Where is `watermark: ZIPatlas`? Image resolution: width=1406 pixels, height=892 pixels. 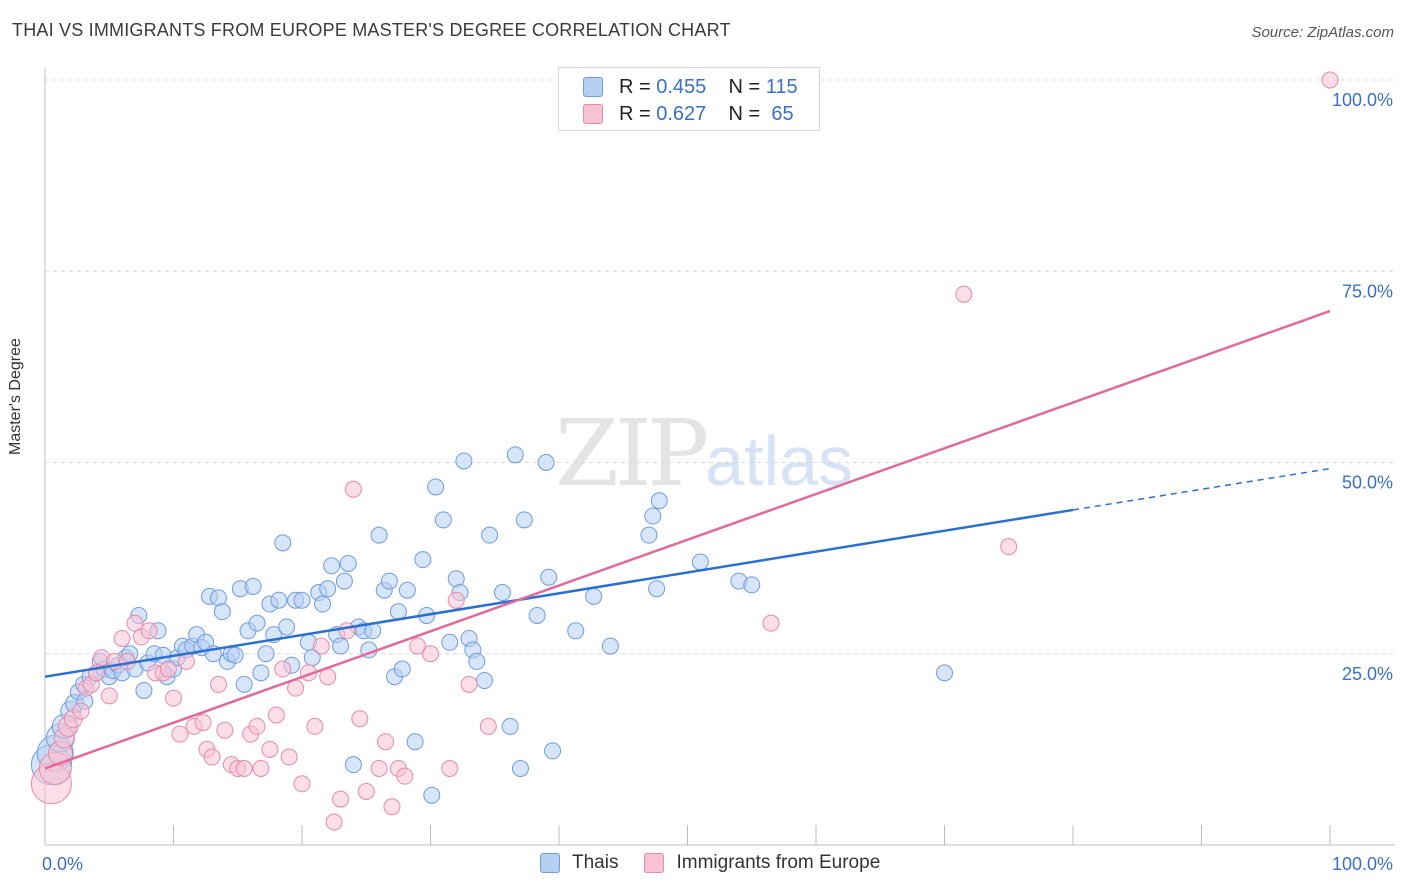
watermark: ZIPatlas is located at coordinates (704, 453).